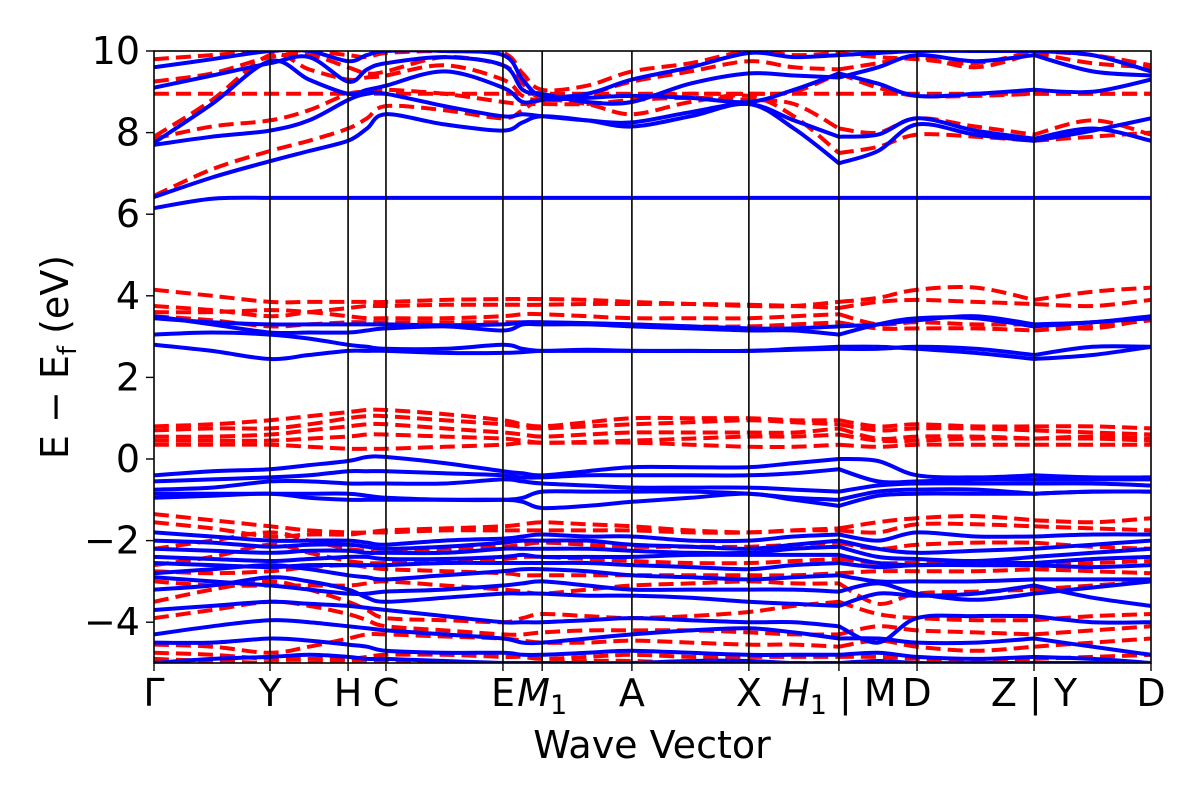  Describe the element at coordinates (116, 51) in the screenshot. I see `y-tick-label: 10` at that location.